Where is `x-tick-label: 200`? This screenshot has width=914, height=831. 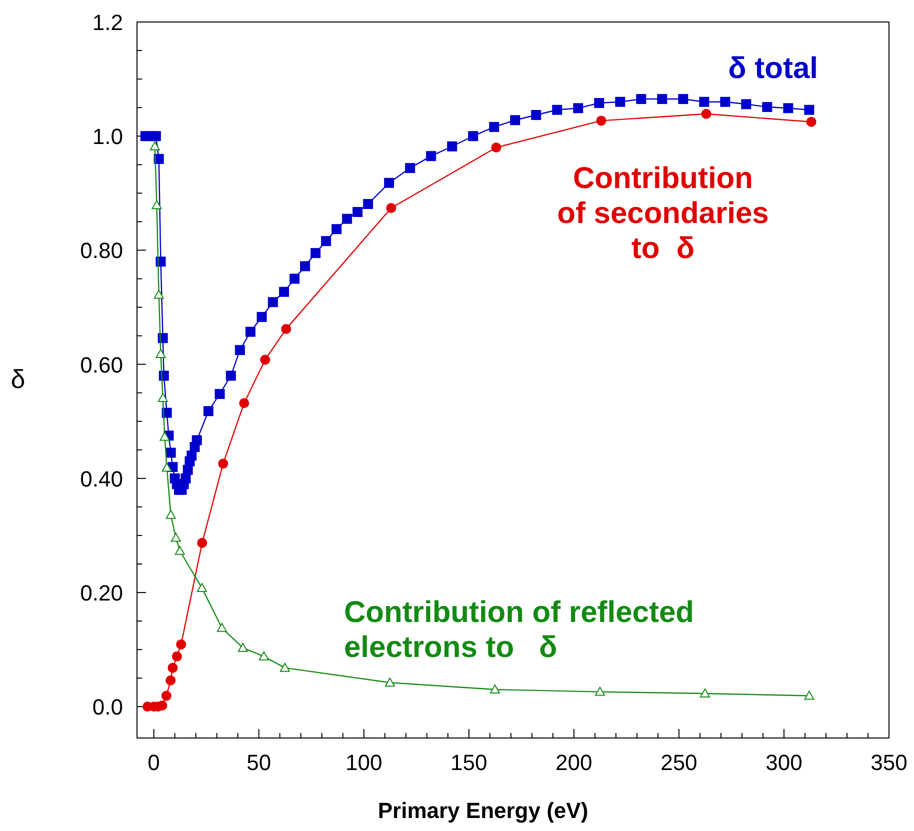 x-tick-label: 200 is located at coordinates (574, 762).